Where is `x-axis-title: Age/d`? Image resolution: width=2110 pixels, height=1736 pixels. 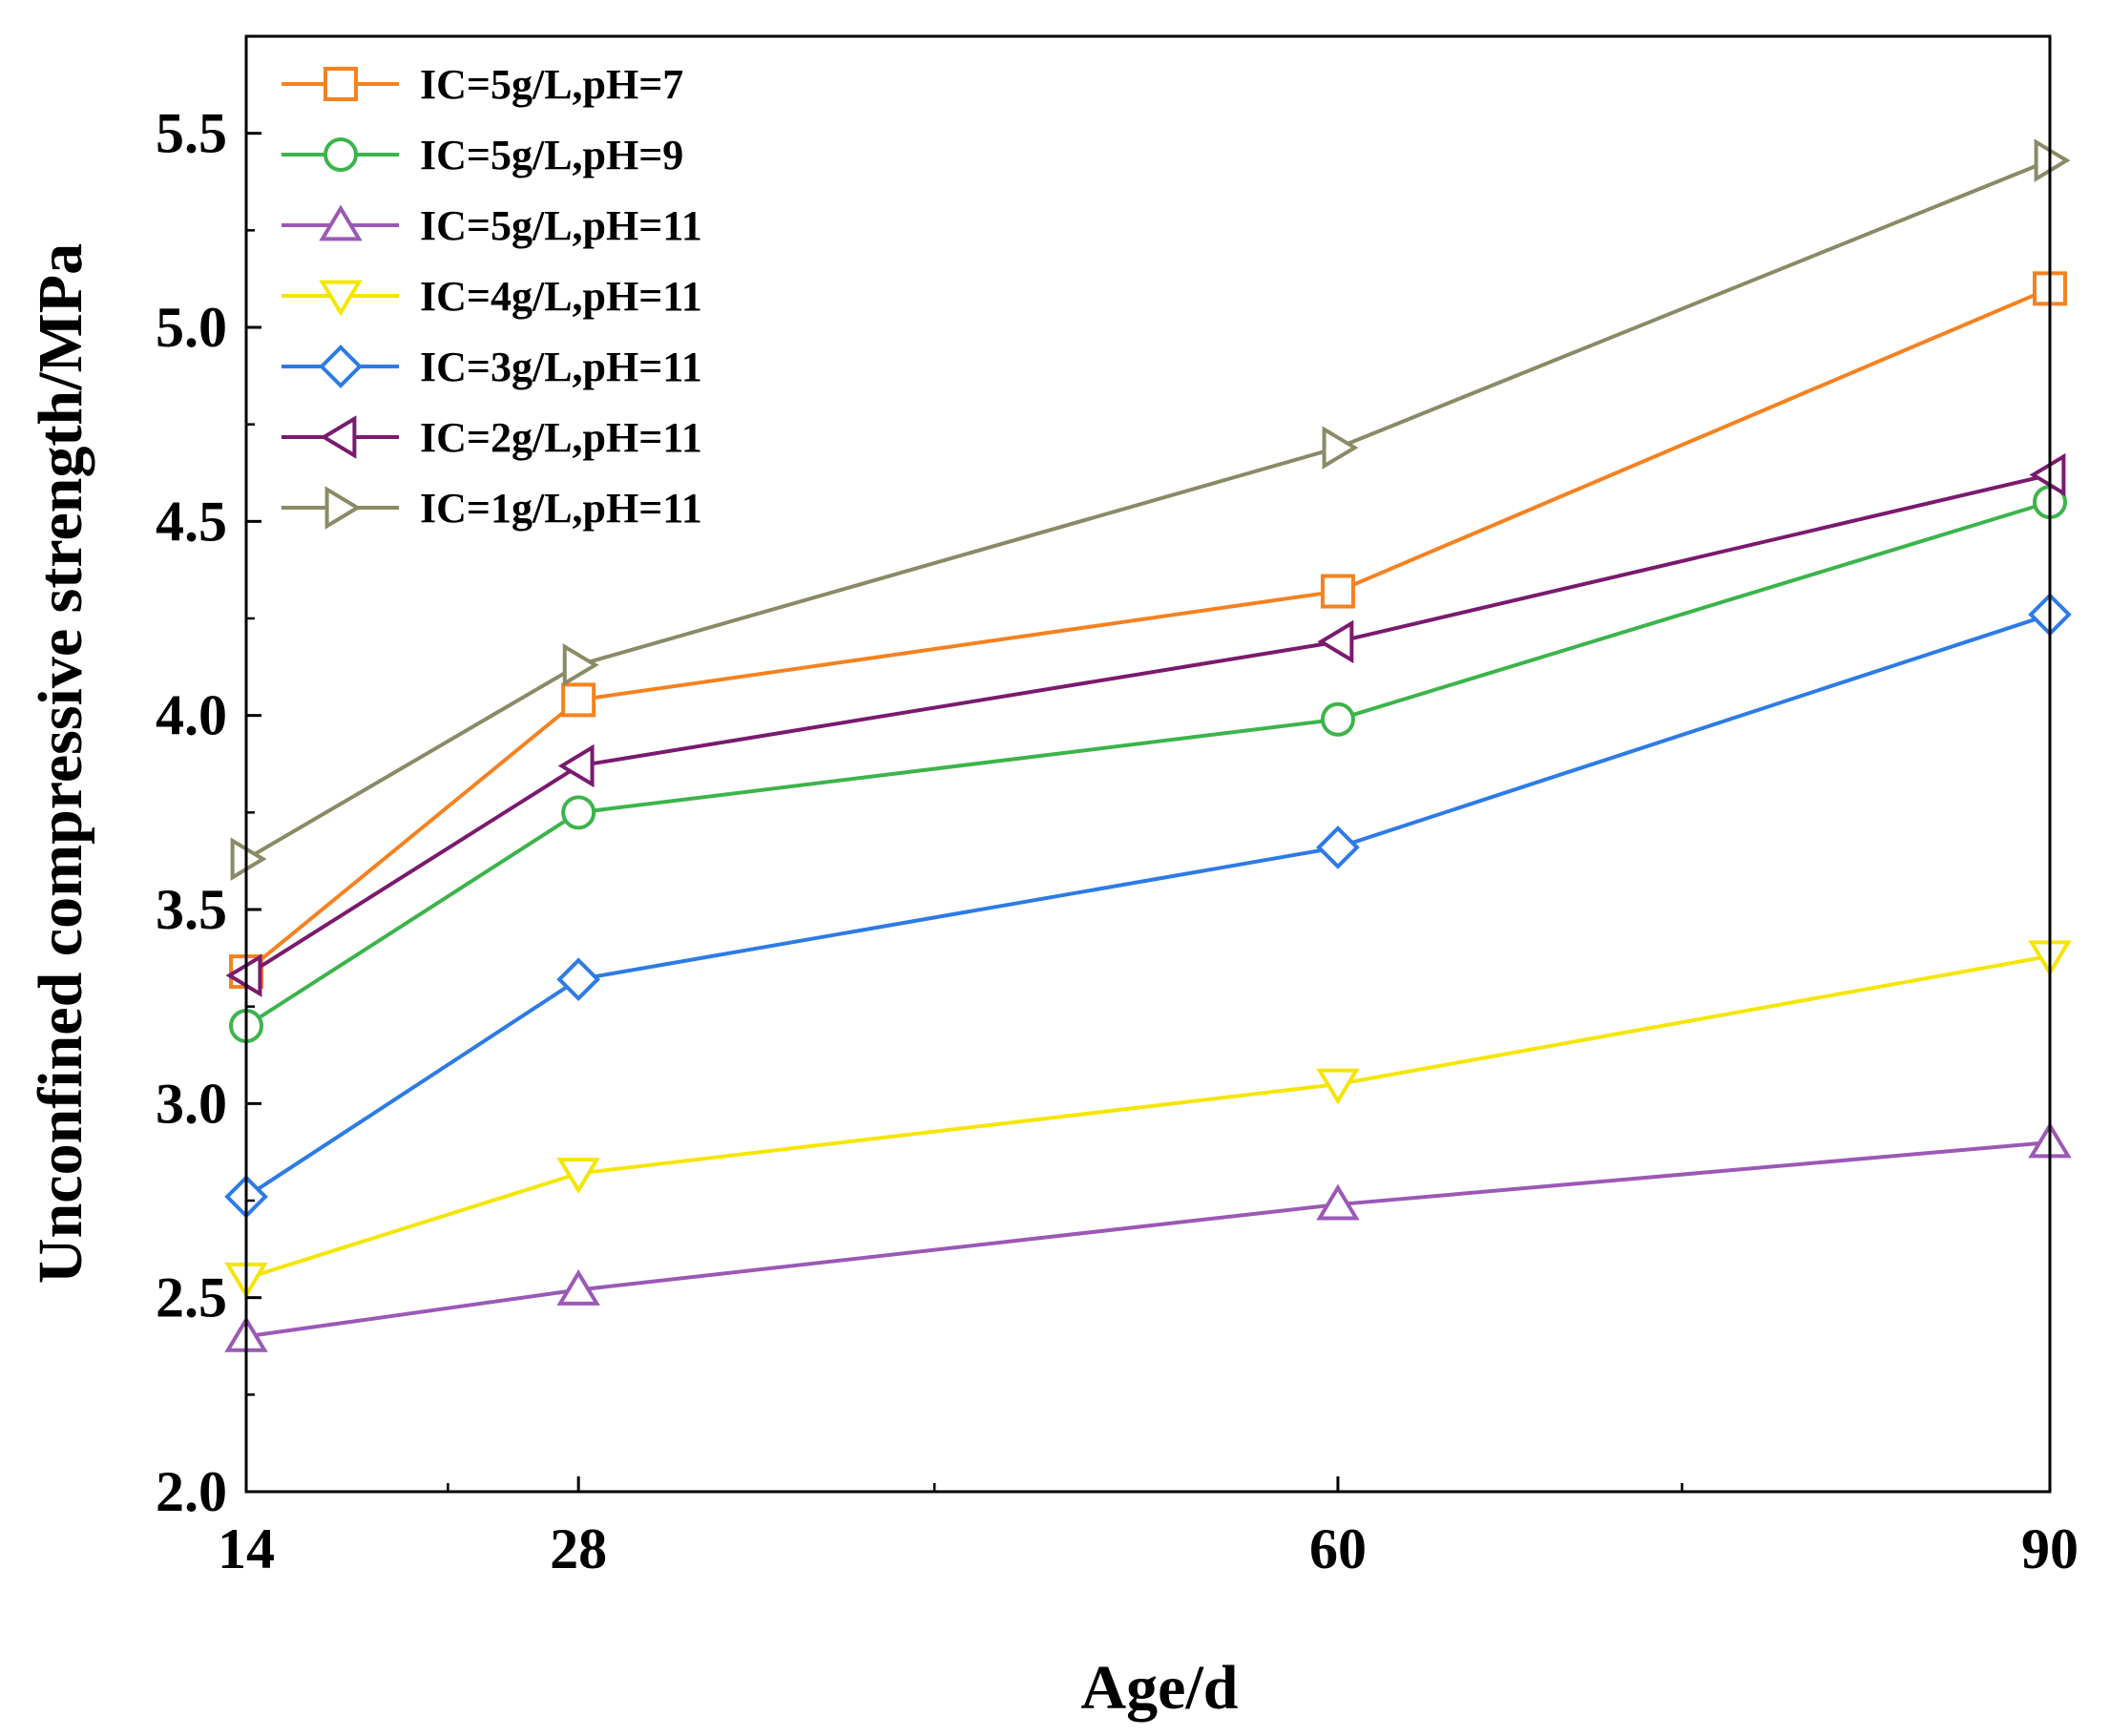 x-axis-title: Age/d is located at coordinates (1160, 1688).